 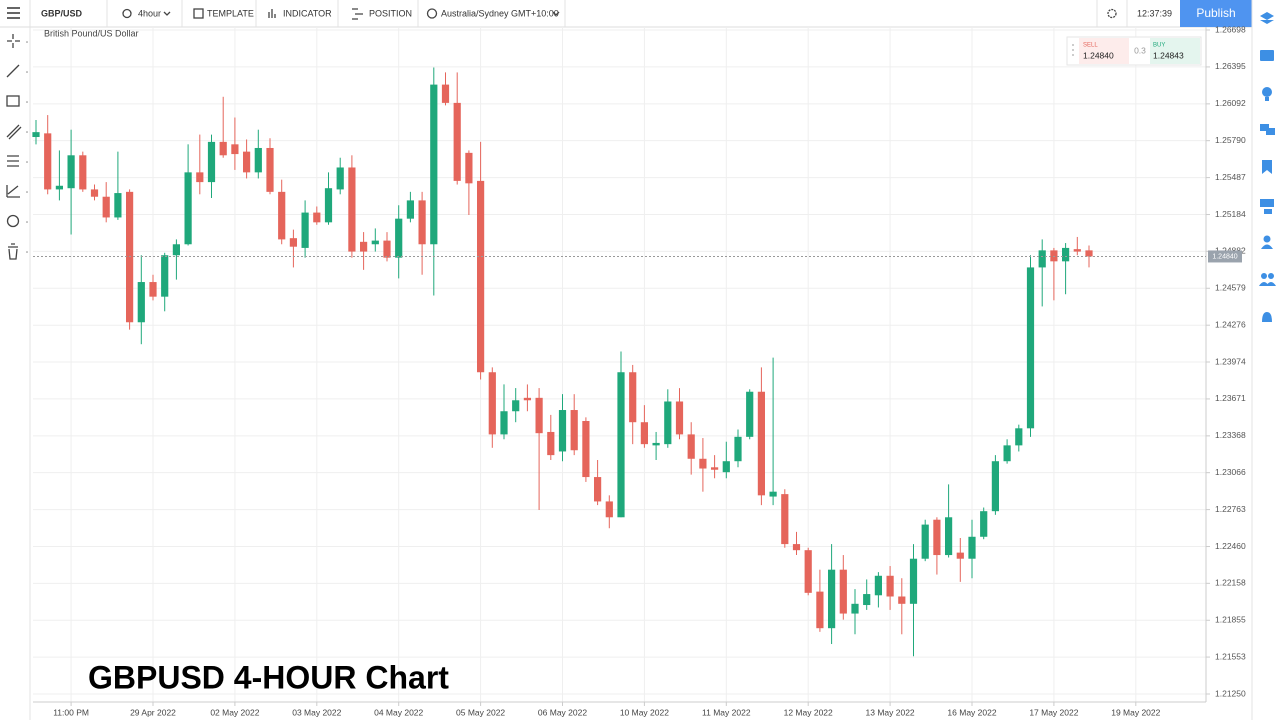 I want to click on y-tick-label: 1.22460, so click(x=1230, y=546).